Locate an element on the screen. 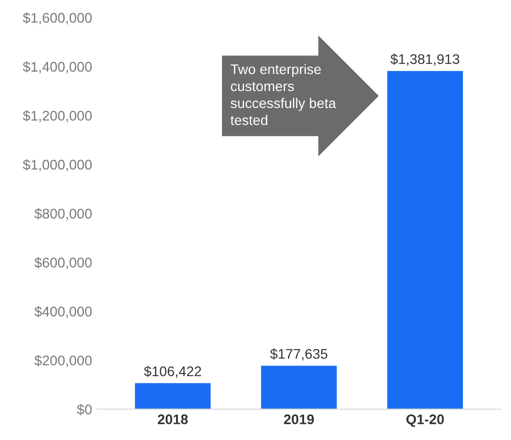 Image resolution: width=511 pixels, height=440 pixels. x-tick-label: 2018 is located at coordinates (173, 419).